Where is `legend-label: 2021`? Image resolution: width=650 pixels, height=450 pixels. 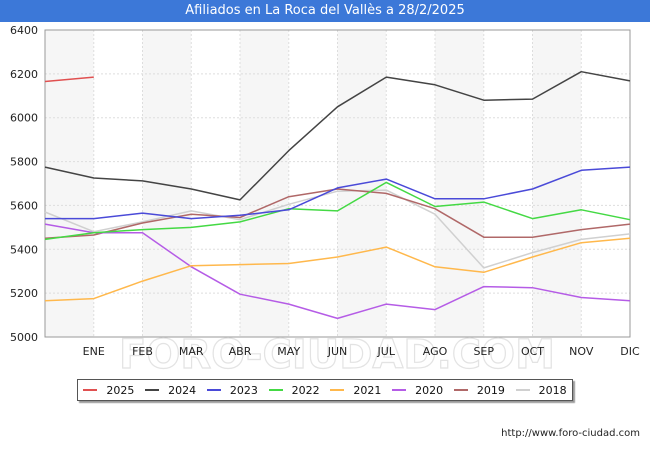 legend-label: 2021 is located at coordinates (367, 390).